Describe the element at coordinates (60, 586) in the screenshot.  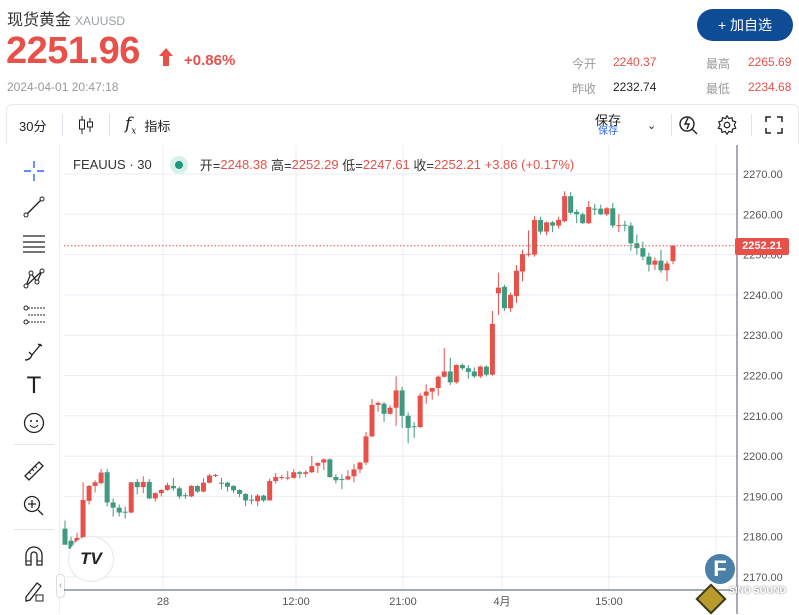
I see `collapse-toolbar-button: ‹` at that location.